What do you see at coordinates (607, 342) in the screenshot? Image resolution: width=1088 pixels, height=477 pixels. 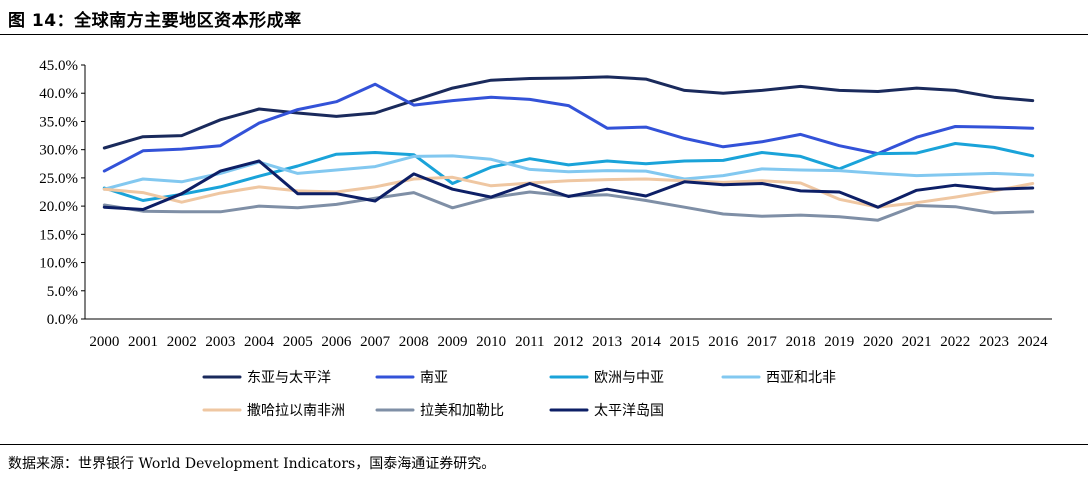 I see `x-tick-label: 2013` at bounding box center [607, 342].